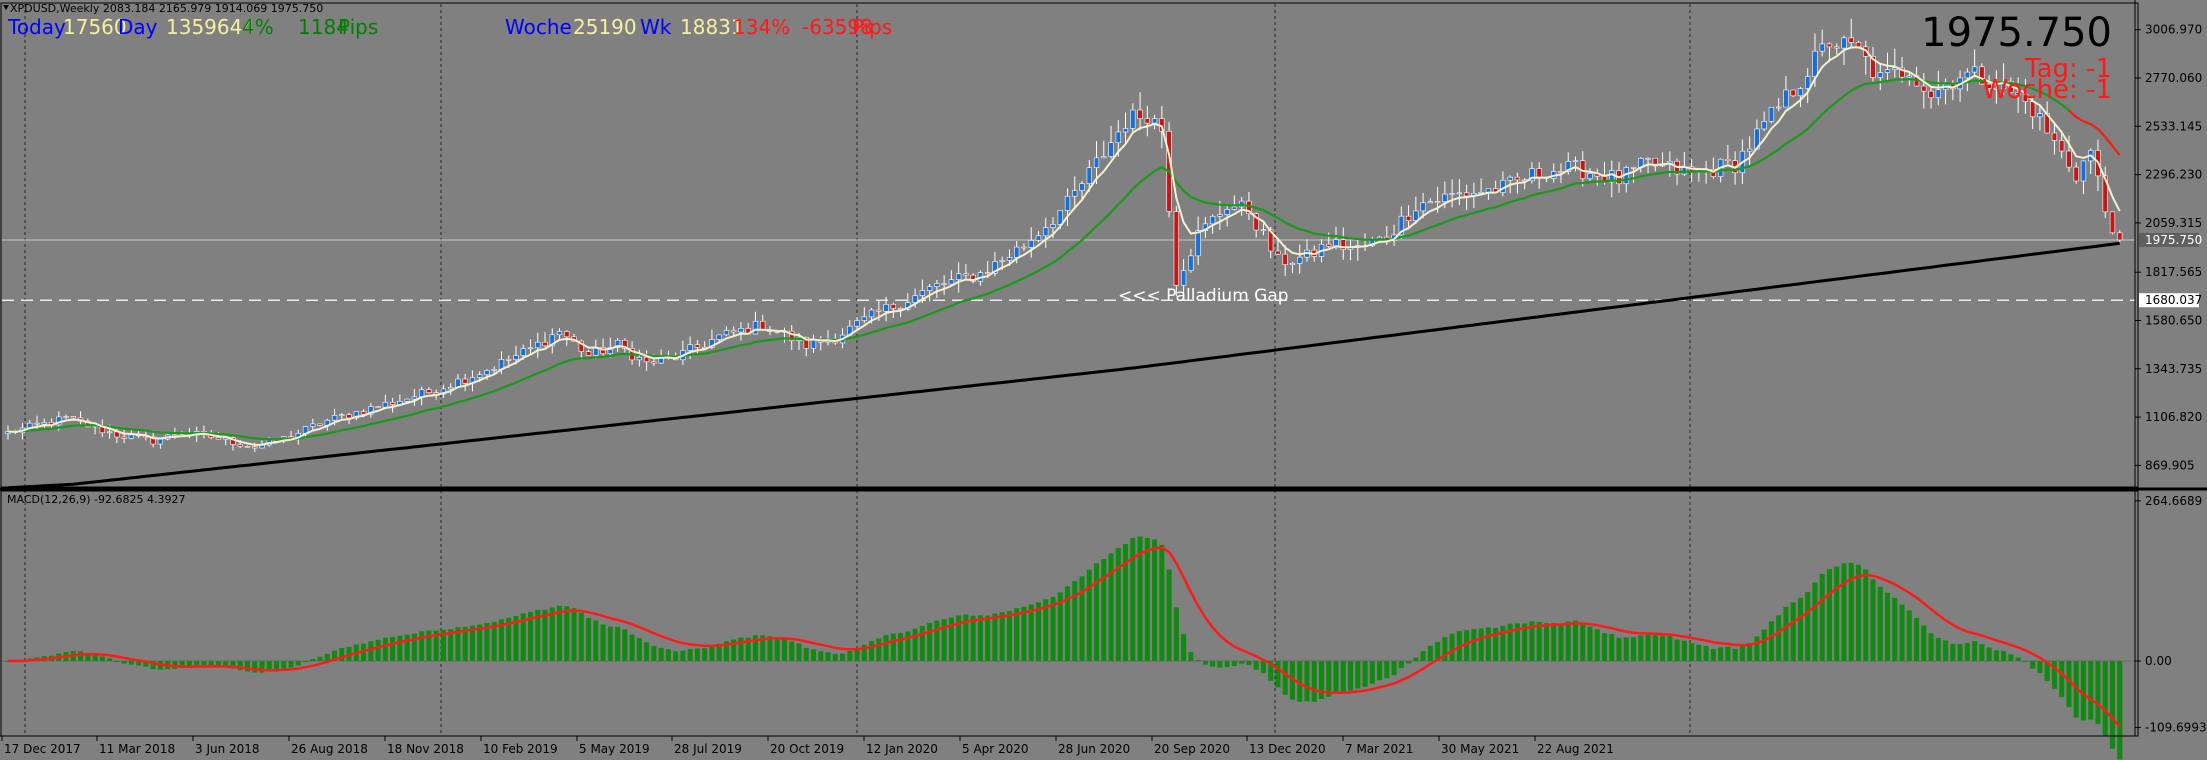  I want to click on price-axis-label: 1343.735, so click(2173, 369).